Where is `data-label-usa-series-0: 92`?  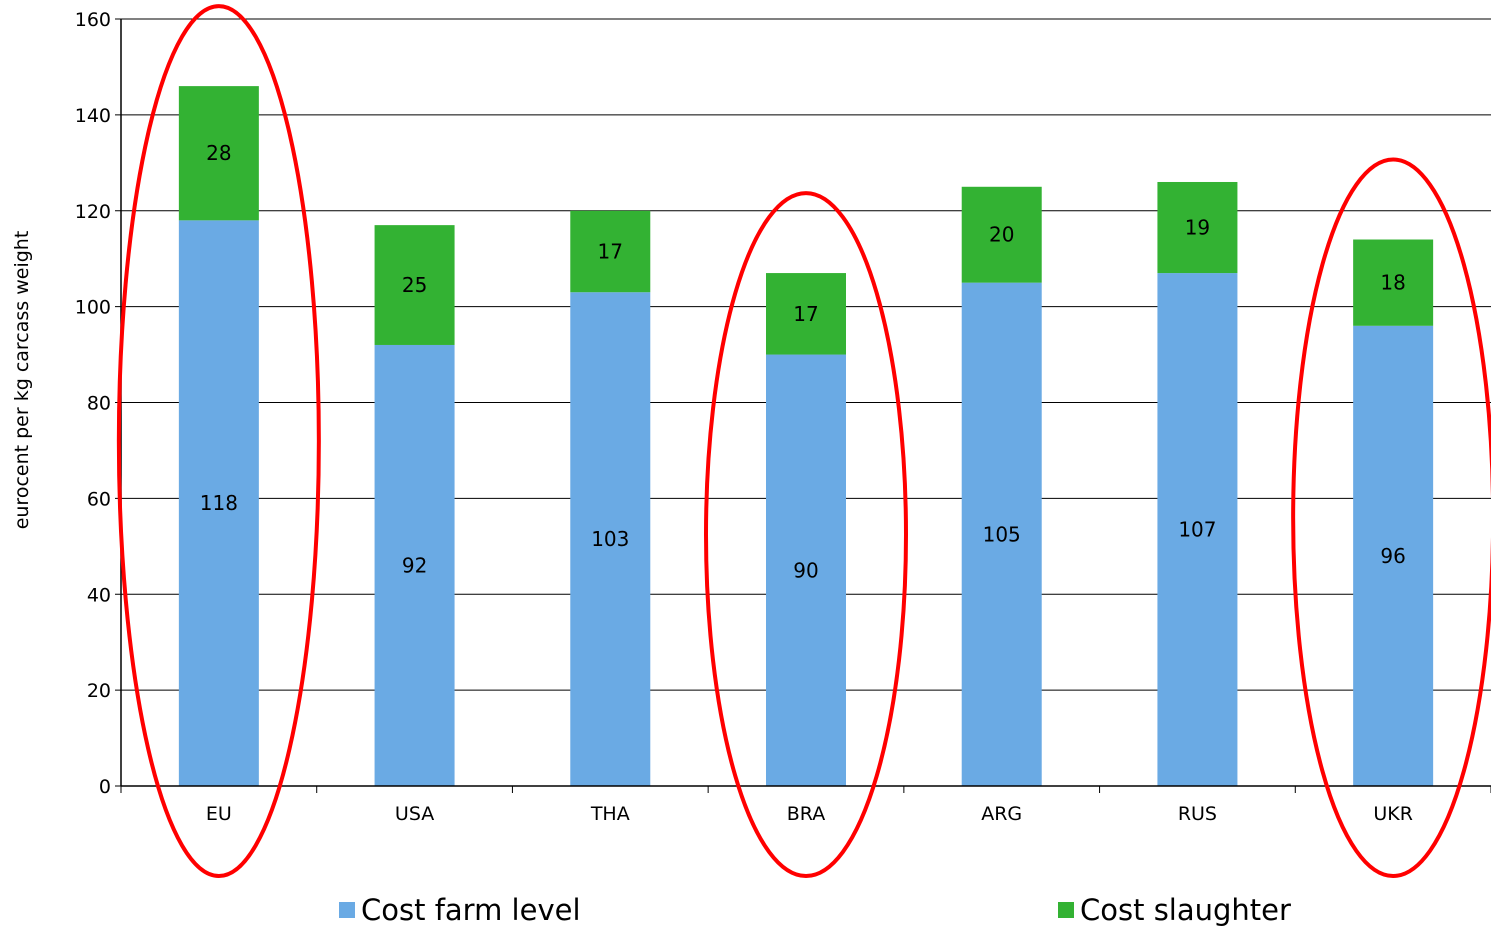
data-label-usa-series-0: 92 is located at coordinates (414, 565).